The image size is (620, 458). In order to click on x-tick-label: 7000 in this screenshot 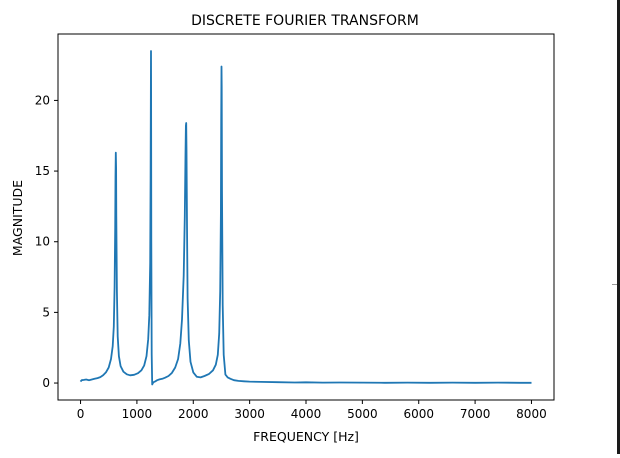, I will do `click(475, 414)`.